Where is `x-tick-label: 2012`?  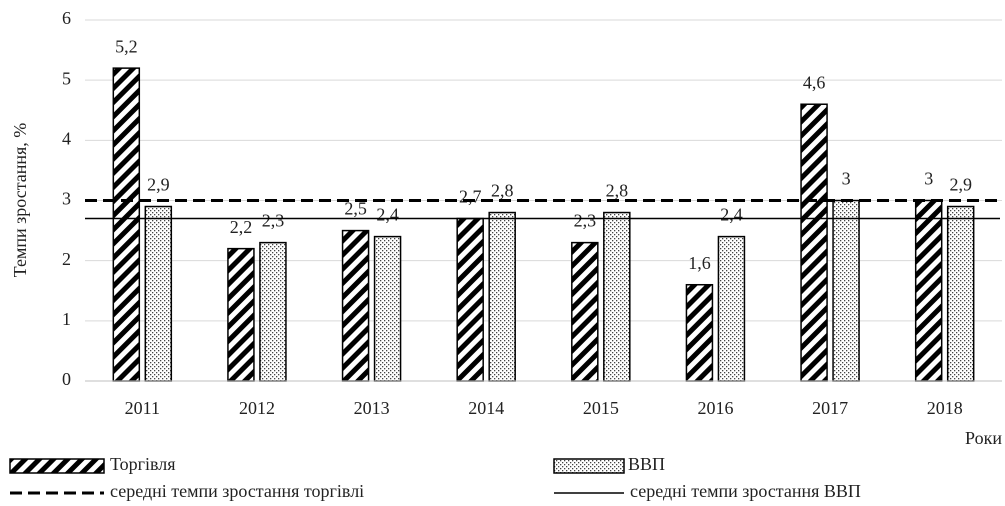 x-tick-label: 2012 is located at coordinates (257, 408).